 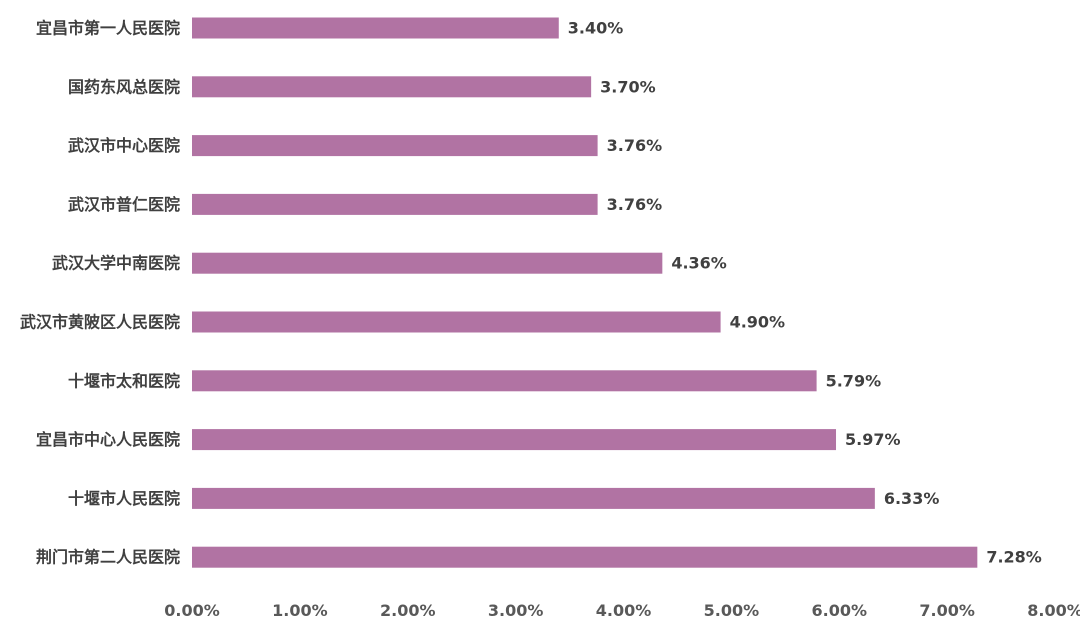 What do you see at coordinates (192, 610) in the screenshot?
I see `x-tick-label: 0.00%` at bounding box center [192, 610].